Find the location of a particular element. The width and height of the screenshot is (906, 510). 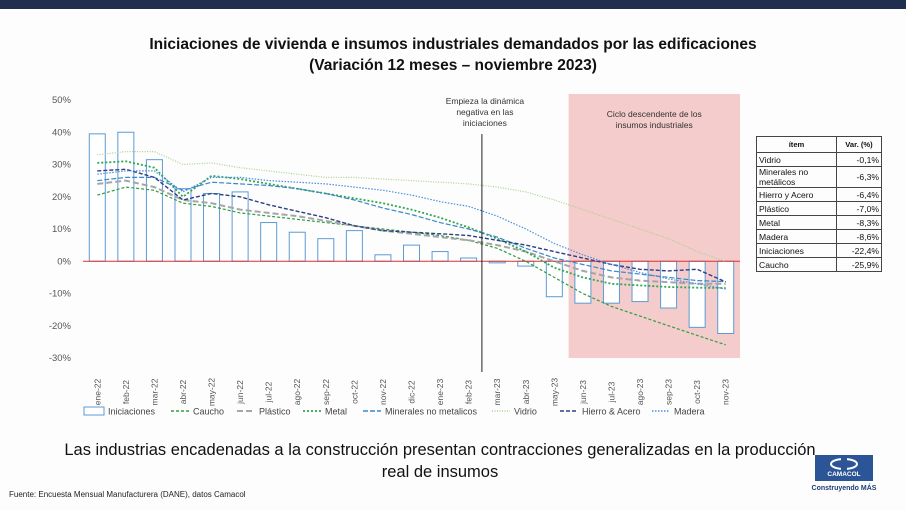

legend-label-hierro-acero: Hierro & Acero is located at coordinates (611, 412).